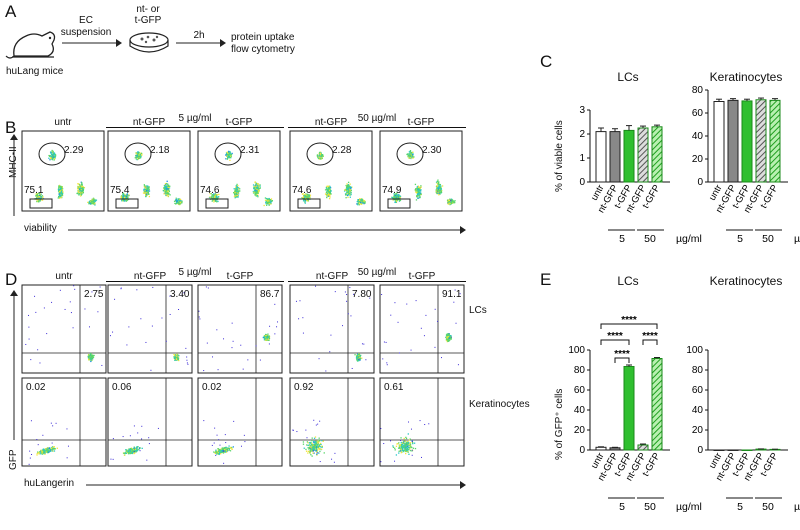 The image size is (800, 530). What do you see at coordinates (147, 9) in the screenshot?
I see `step2-line1: nt- or` at bounding box center [147, 9].